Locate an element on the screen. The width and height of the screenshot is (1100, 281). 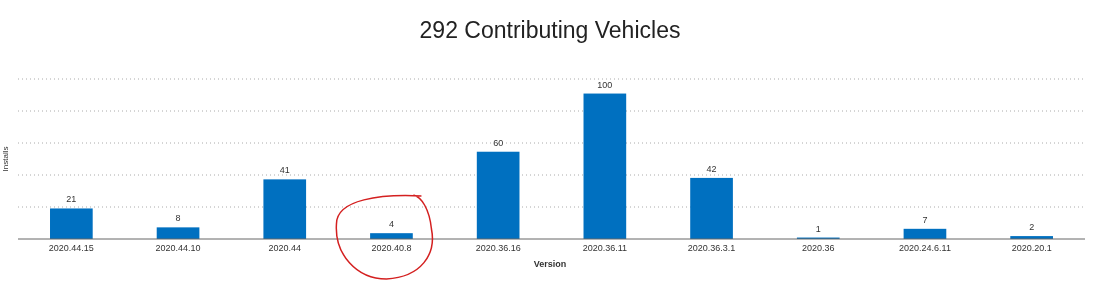
x-tick-label: 2020.36.11 is located at coordinates (605, 248).